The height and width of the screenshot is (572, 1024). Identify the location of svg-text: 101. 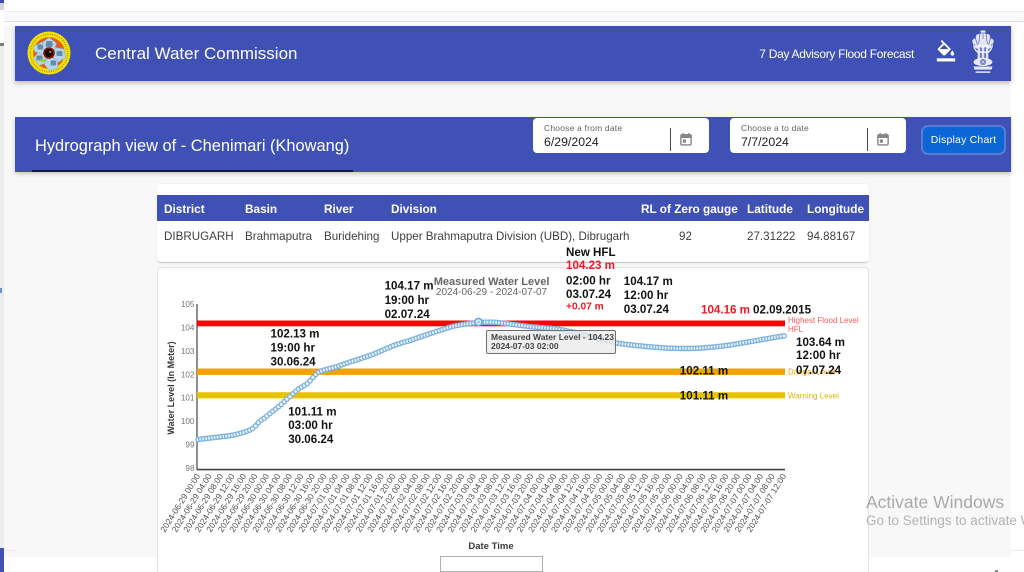
(188, 398).